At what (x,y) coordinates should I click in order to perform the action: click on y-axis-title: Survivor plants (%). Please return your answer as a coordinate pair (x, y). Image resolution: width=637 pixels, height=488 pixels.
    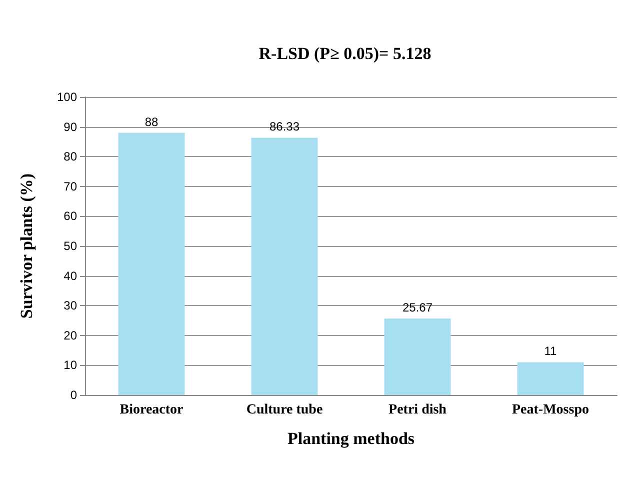
    Looking at the image, I should click on (26, 246).